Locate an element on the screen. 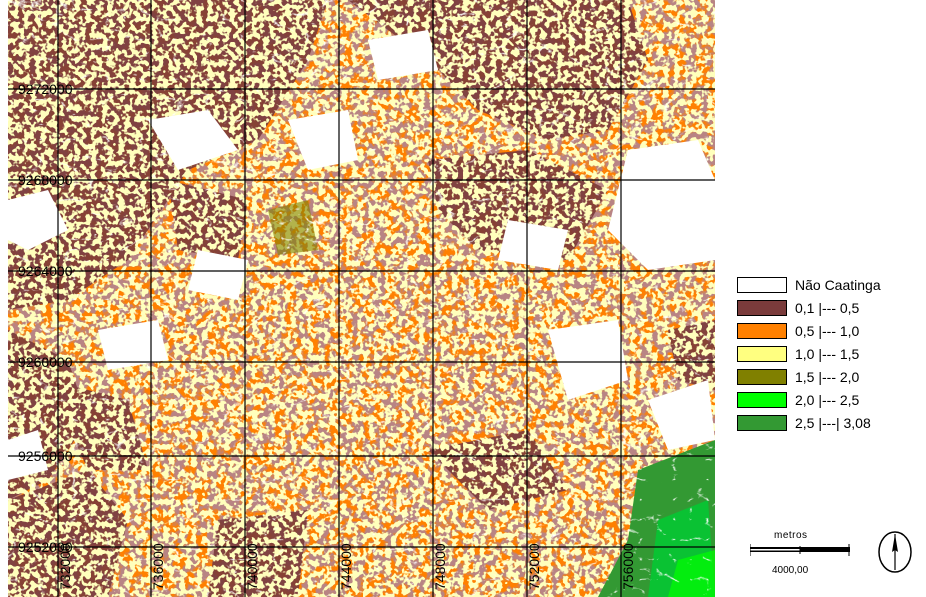 This screenshot has height=597, width=926. scale-value-label: 4000,00 is located at coordinates (790, 570).